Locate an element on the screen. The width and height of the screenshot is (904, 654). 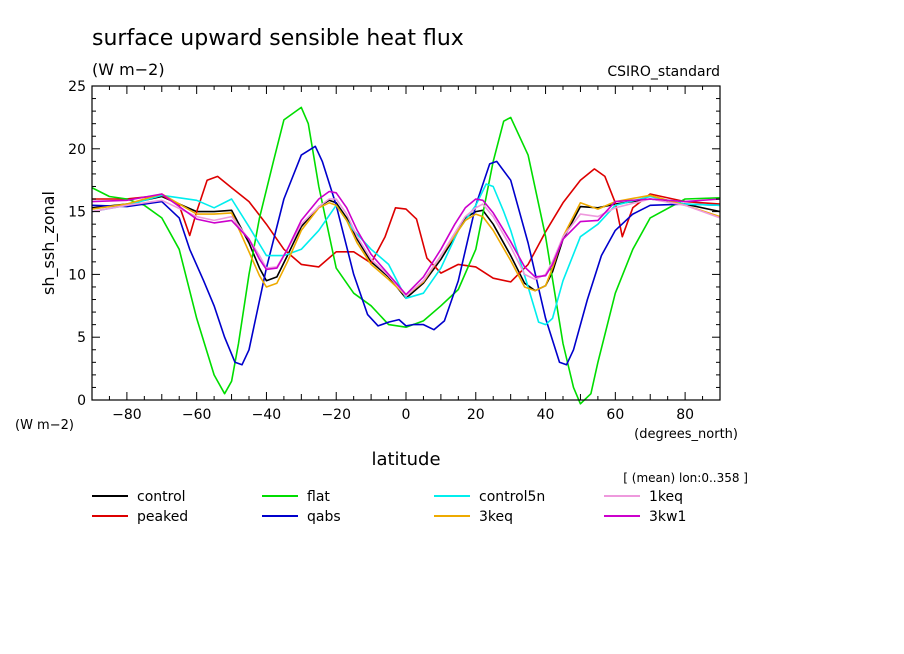
legend-item-peaked: peaked is located at coordinates (140, 517).